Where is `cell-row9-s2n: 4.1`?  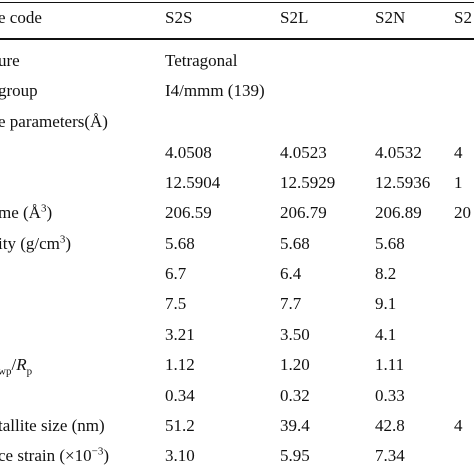
cell-row9-s2n: 4.1 is located at coordinates (386, 334).